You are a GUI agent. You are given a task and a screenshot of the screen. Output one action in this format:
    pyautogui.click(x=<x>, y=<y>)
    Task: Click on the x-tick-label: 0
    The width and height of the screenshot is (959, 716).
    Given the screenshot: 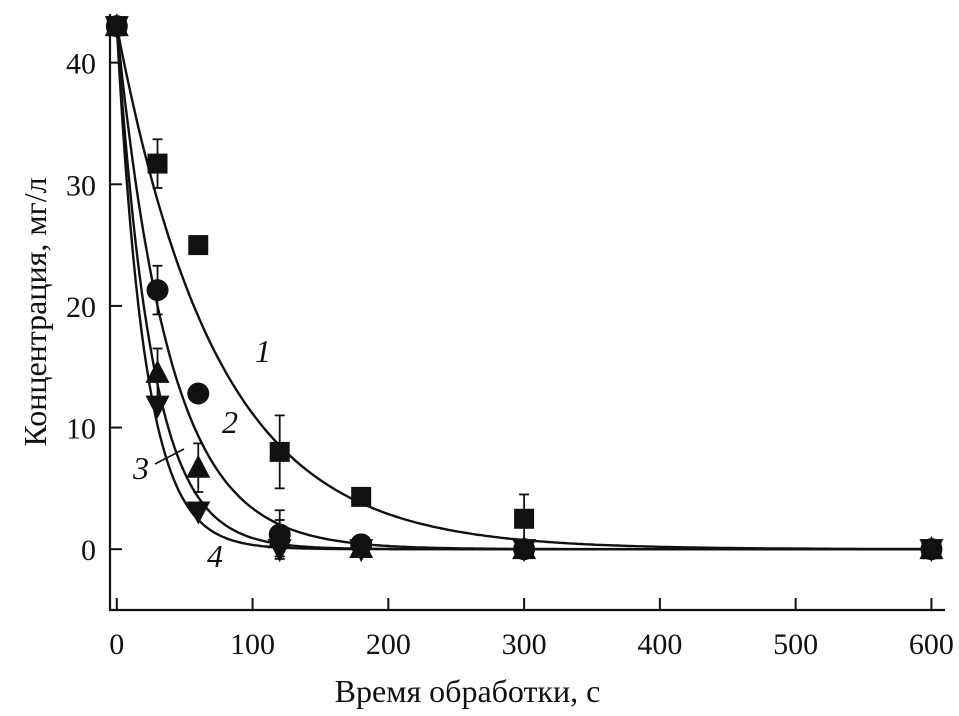 What is the action you would take?
    pyautogui.click(x=116, y=644)
    